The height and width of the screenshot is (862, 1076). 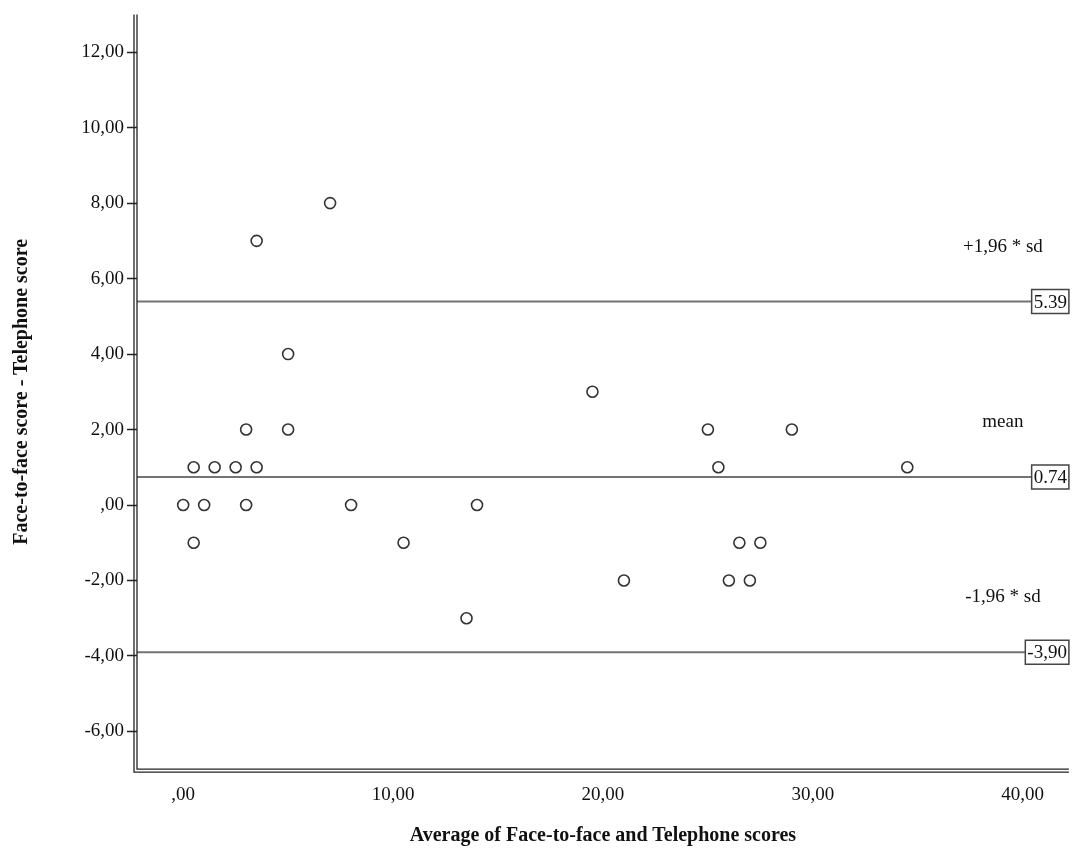 What do you see at coordinates (104, 730) in the screenshot?
I see `y-tick-label: -6,00` at bounding box center [104, 730].